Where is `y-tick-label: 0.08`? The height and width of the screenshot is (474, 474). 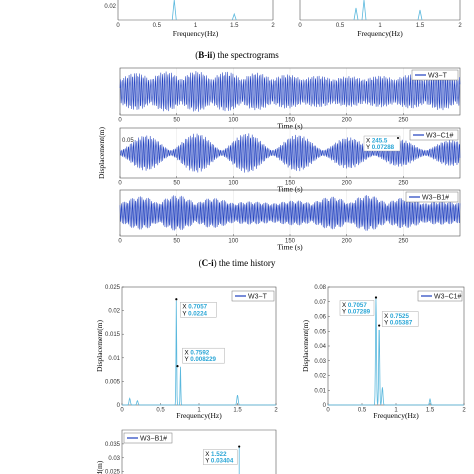 y-tick-label: 0.08 is located at coordinates (320, 288).